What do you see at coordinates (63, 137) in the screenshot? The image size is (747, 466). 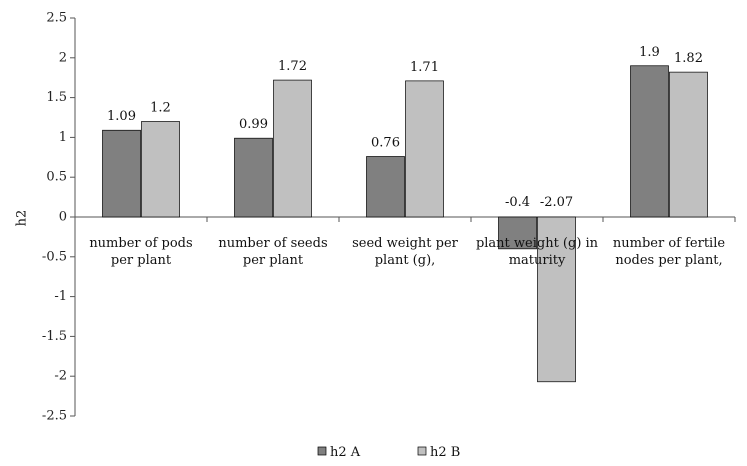 I see `y-tick-label: 1` at bounding box center [63, 137].